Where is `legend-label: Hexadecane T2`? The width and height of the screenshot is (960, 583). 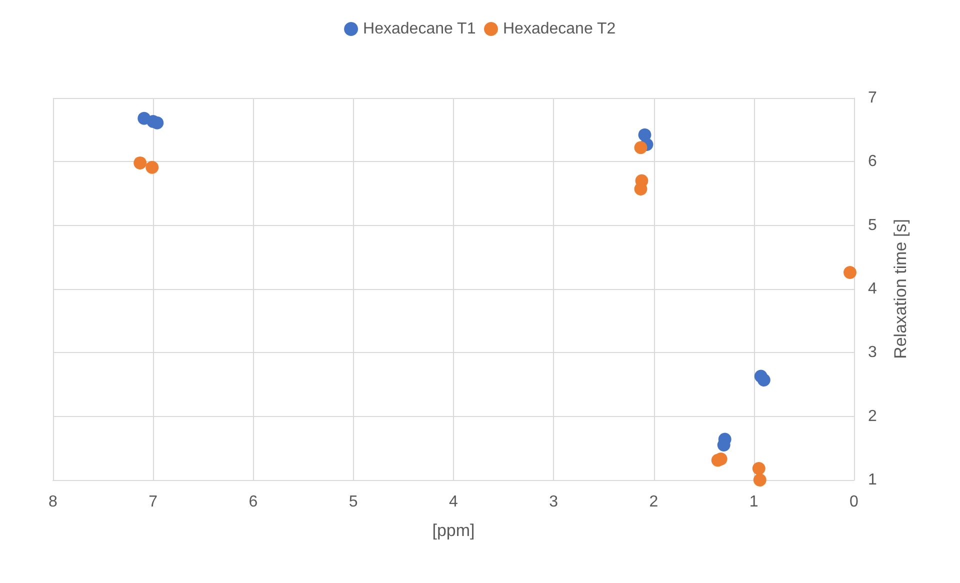
legend-label: Hexadecane T2 is located at coordinates (559, 29).